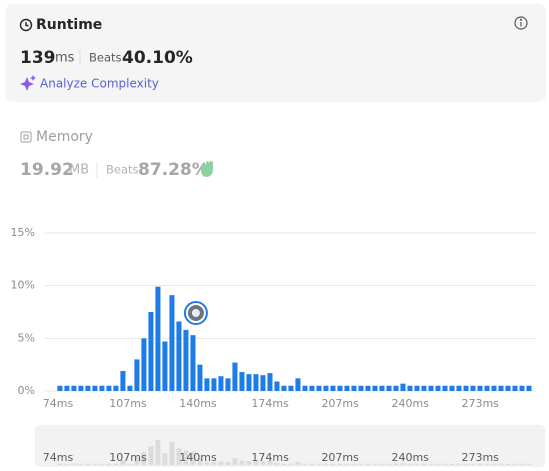  Describe the element at coordinates (122, 170) in the screenshot. I see `memory-beats-label: Beats` at that location.